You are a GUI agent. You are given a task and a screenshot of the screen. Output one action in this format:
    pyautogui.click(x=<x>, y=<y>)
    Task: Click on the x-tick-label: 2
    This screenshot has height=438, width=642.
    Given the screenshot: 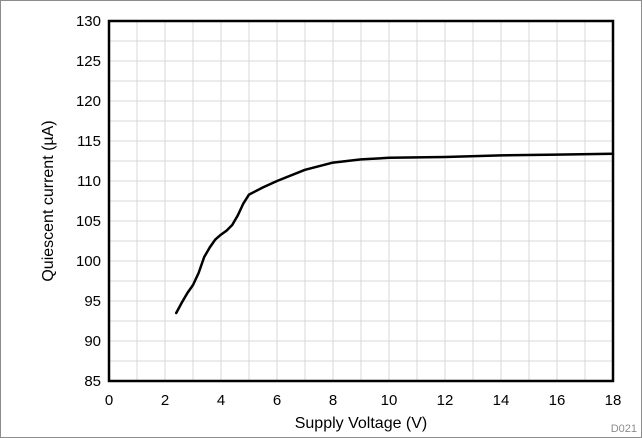 What is the action you would take?
    pyautogui.click(x=165, y=400)
    